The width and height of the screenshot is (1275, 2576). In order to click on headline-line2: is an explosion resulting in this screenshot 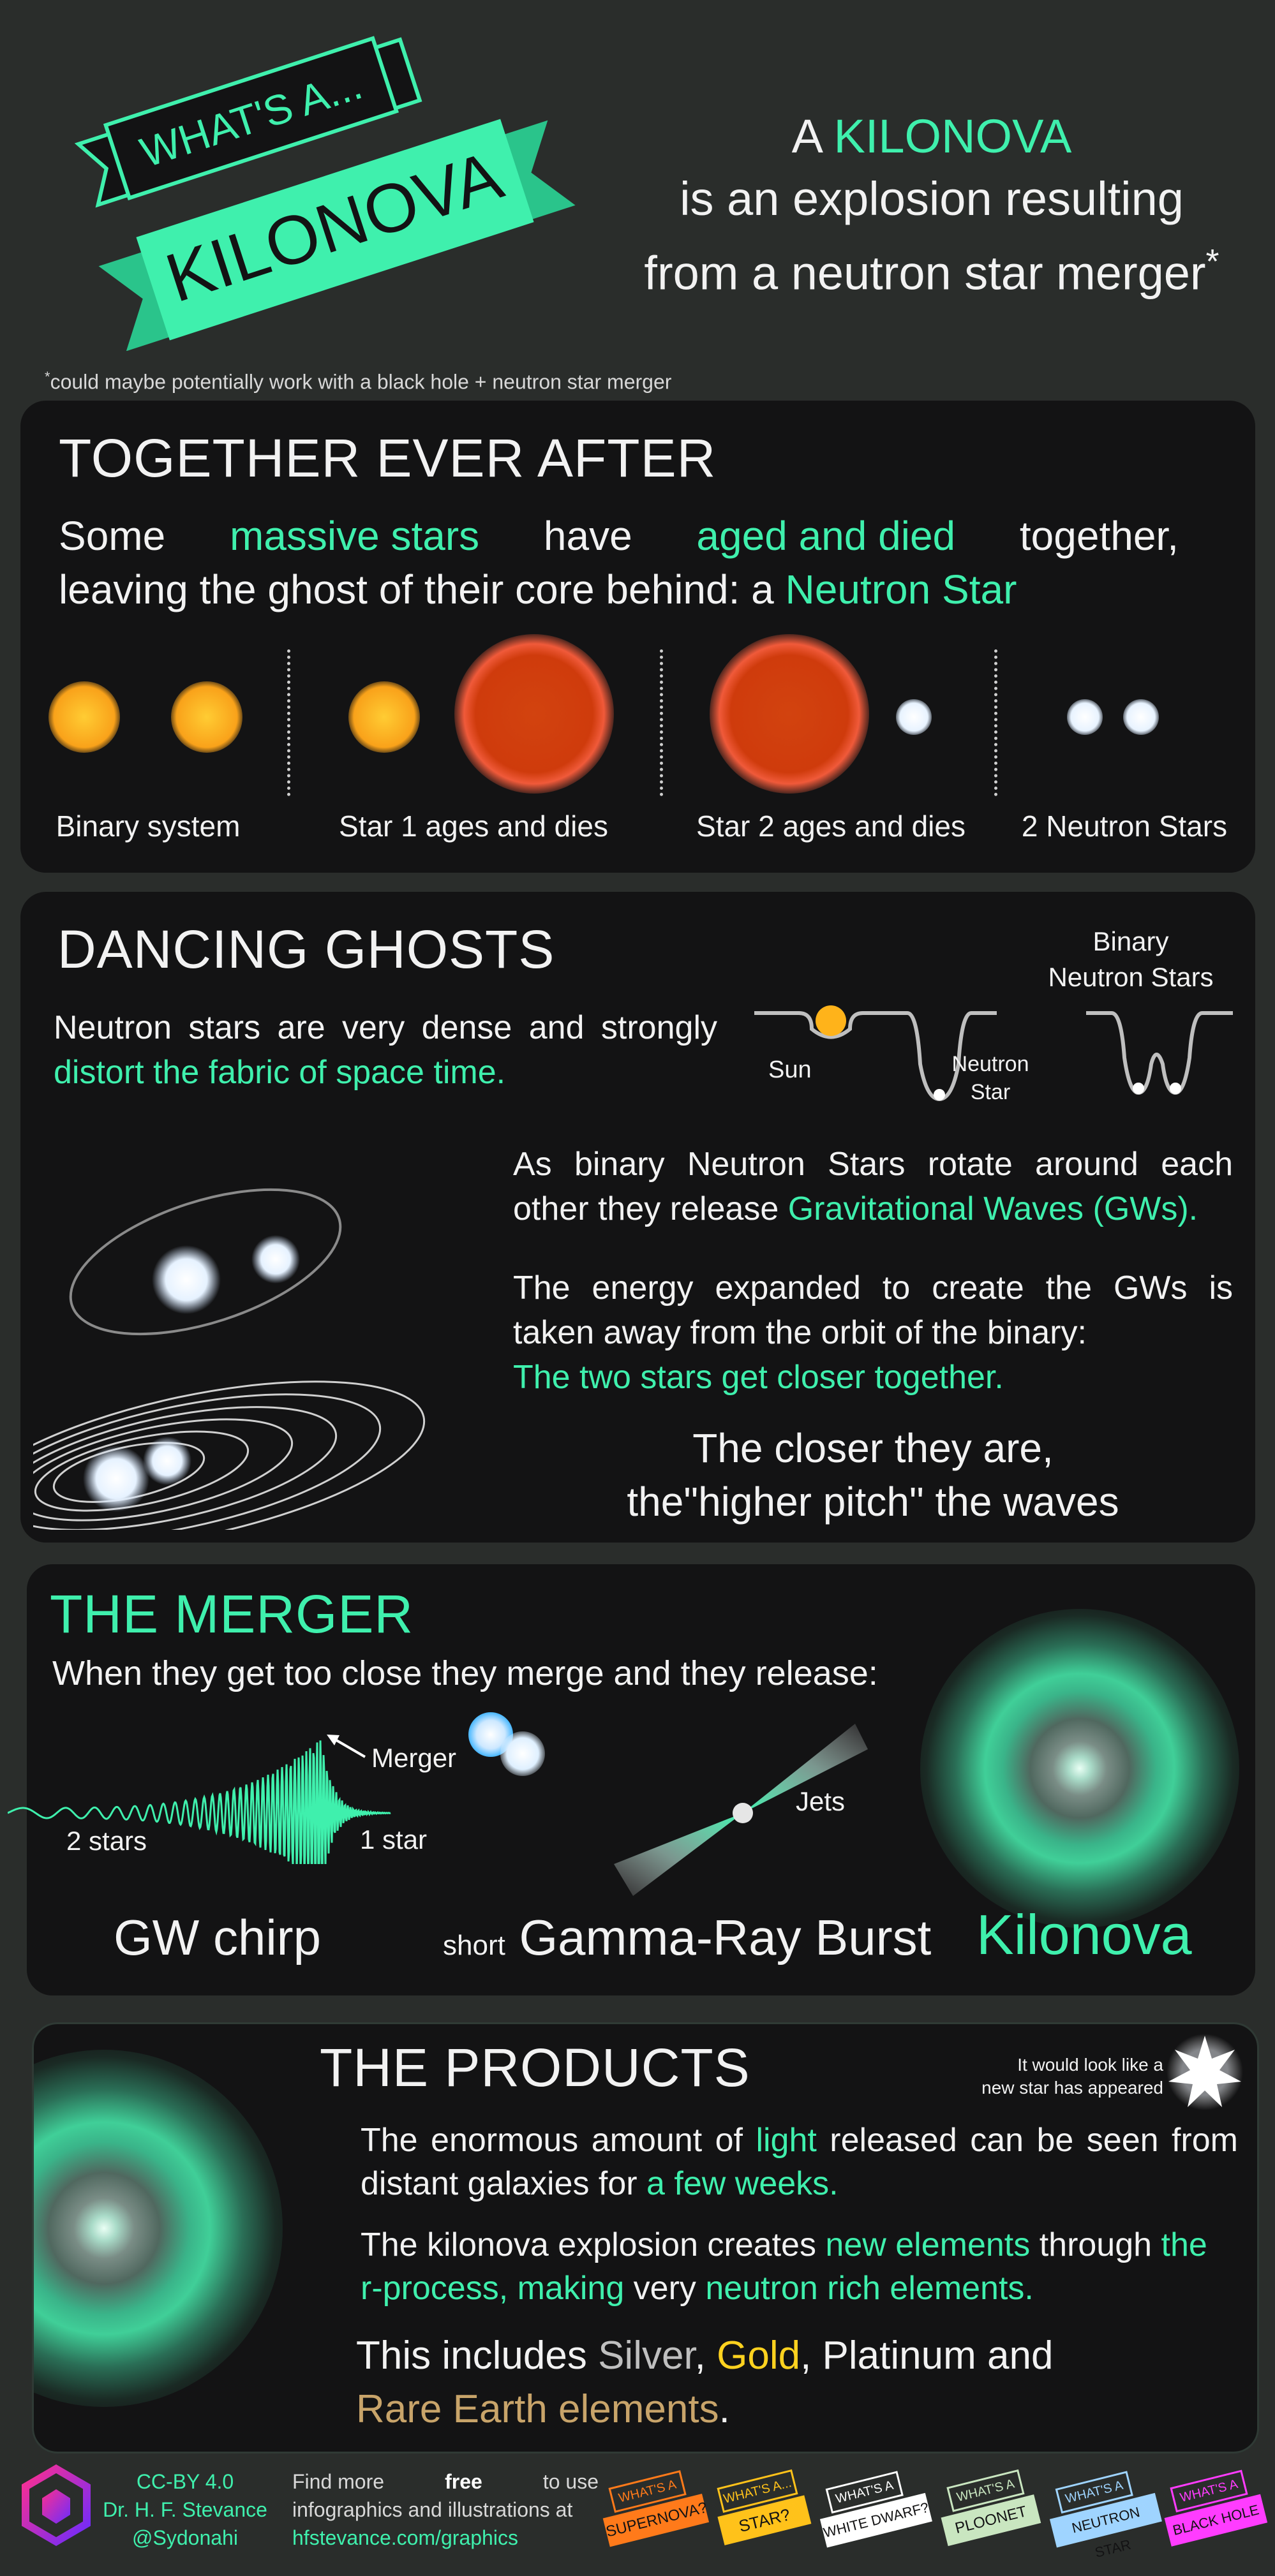, I will do `click(932, 198)`.